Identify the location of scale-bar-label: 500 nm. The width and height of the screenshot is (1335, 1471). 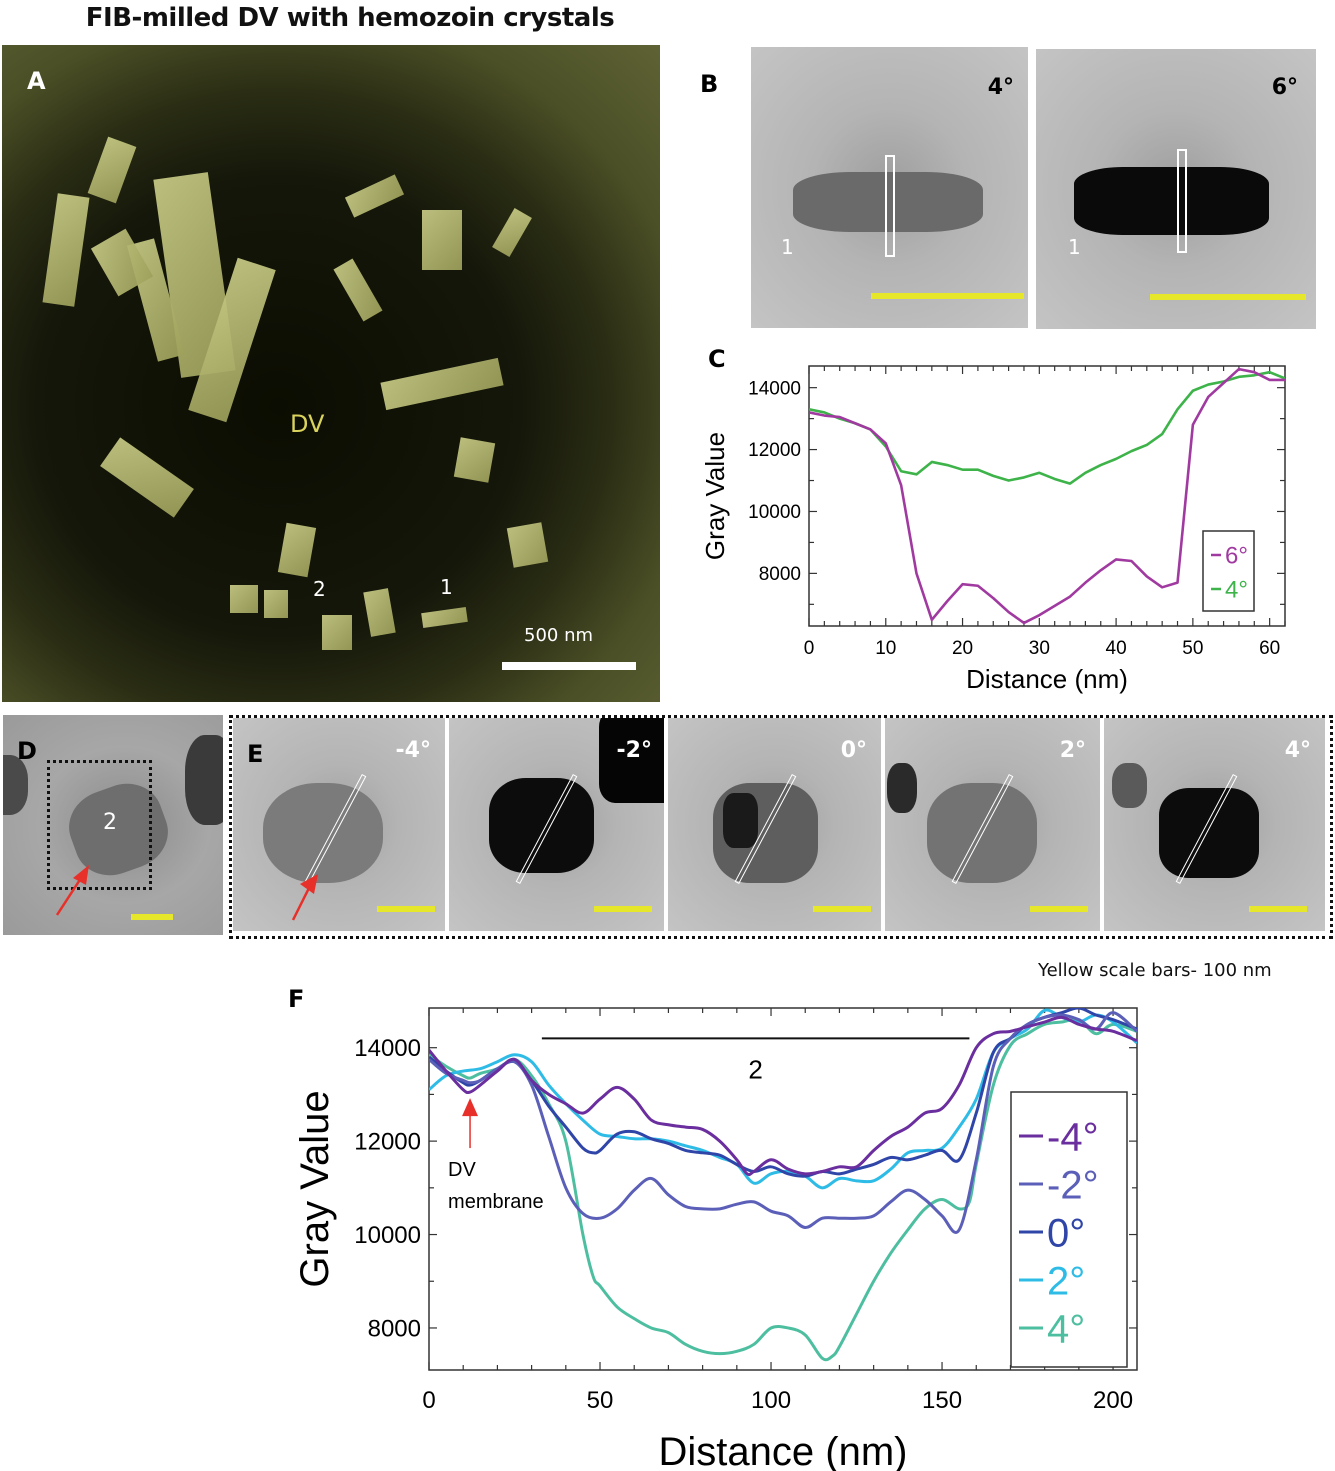
(559, 635).